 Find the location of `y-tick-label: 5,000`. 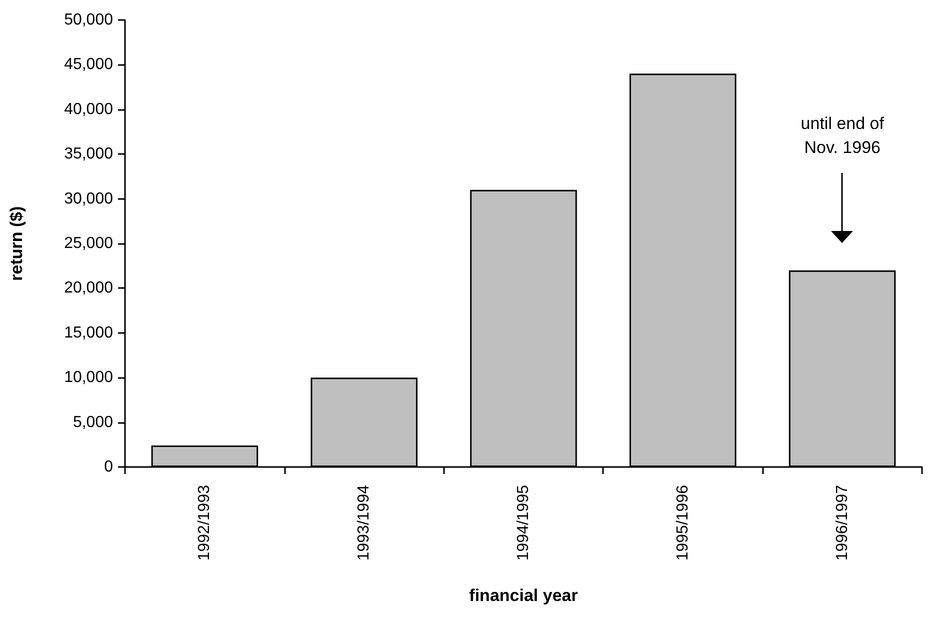

y-tick-label: 5,000 is located at coordinates (93, 422).